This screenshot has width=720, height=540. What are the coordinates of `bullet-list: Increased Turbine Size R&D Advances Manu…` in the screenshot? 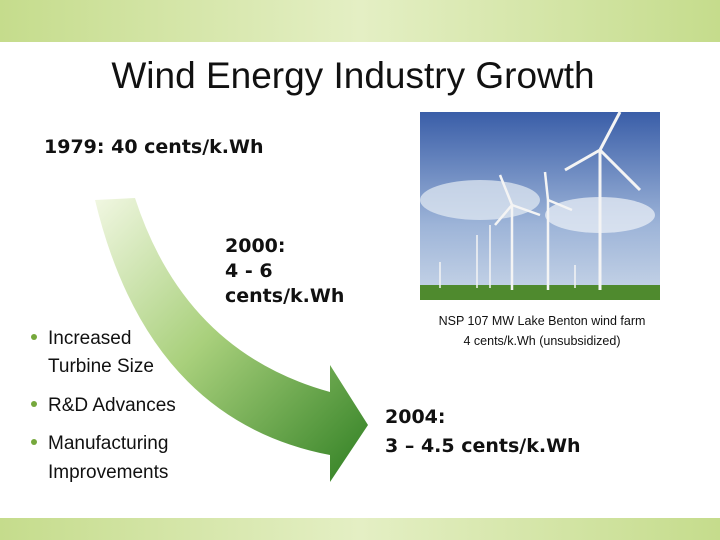 It's located at (103, 405).